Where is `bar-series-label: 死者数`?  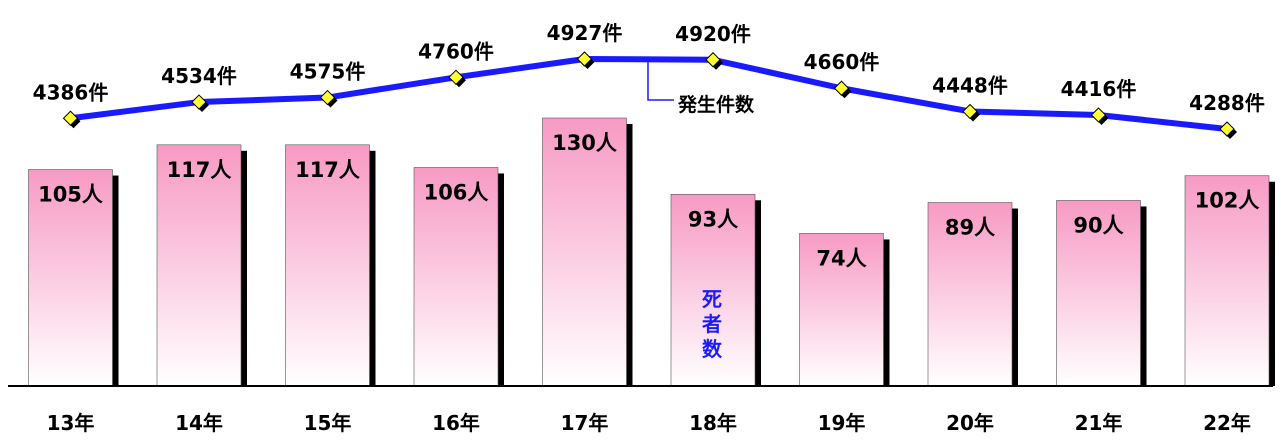 bar-series-label: 死者数 is located at coordinates (712, 324).